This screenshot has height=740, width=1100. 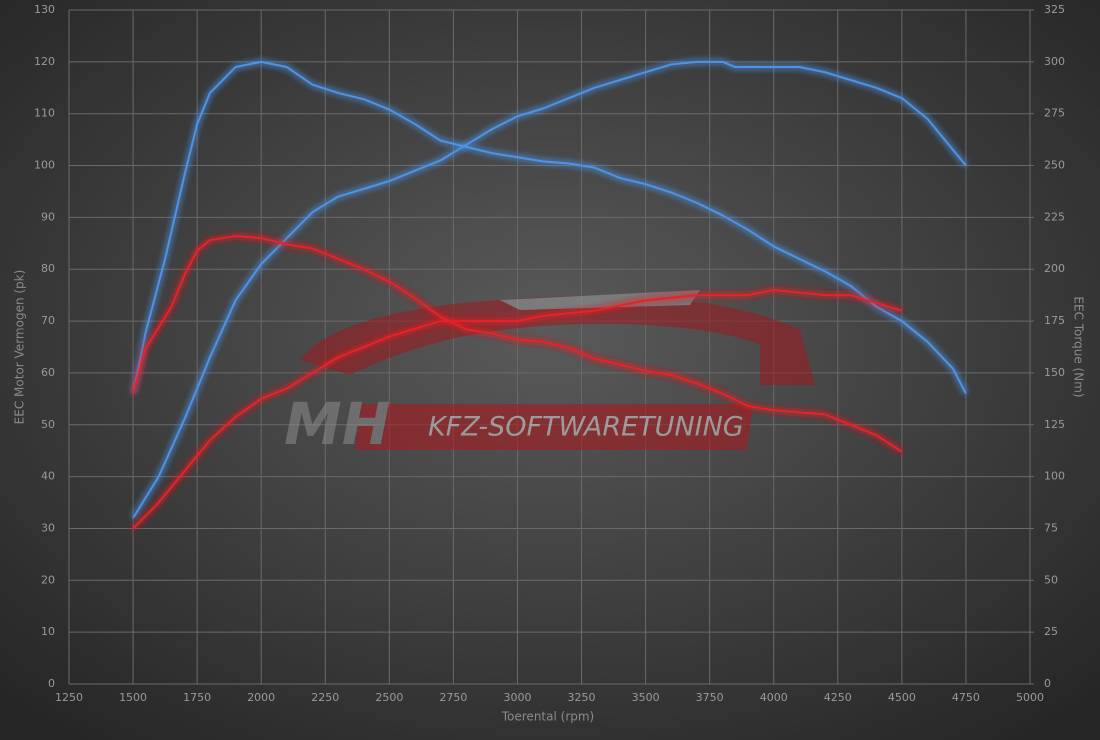 What do you see at coordinates (453, 697) in the screenshot?
I see `x-tick-label: 2750` at bounding box center [453, 697].